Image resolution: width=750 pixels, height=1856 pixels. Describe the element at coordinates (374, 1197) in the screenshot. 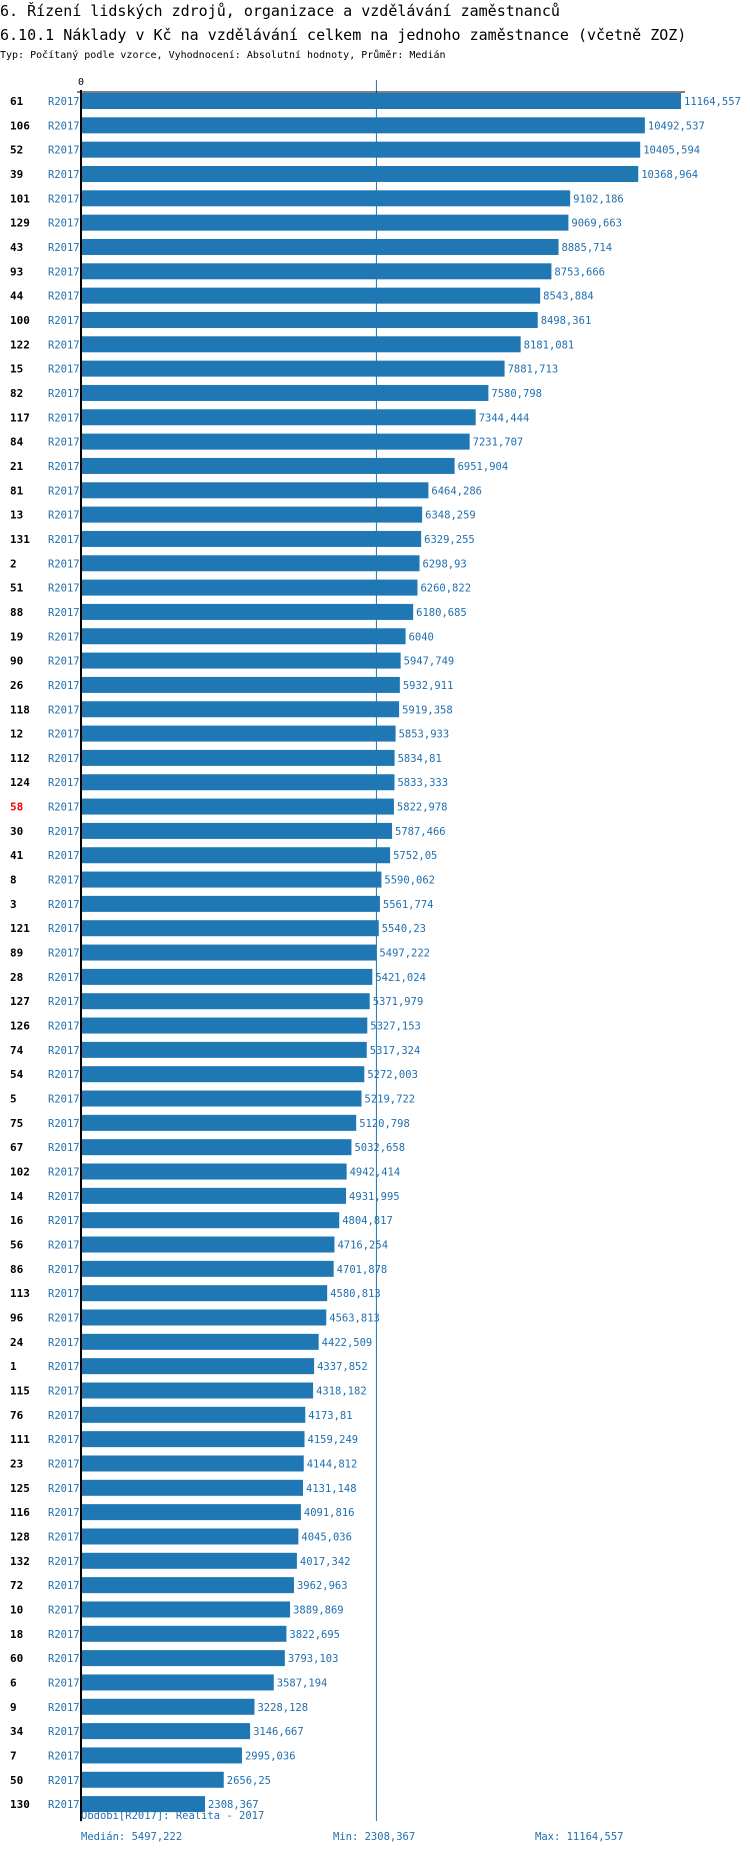

I see `value-label: 4931,995` at that location.